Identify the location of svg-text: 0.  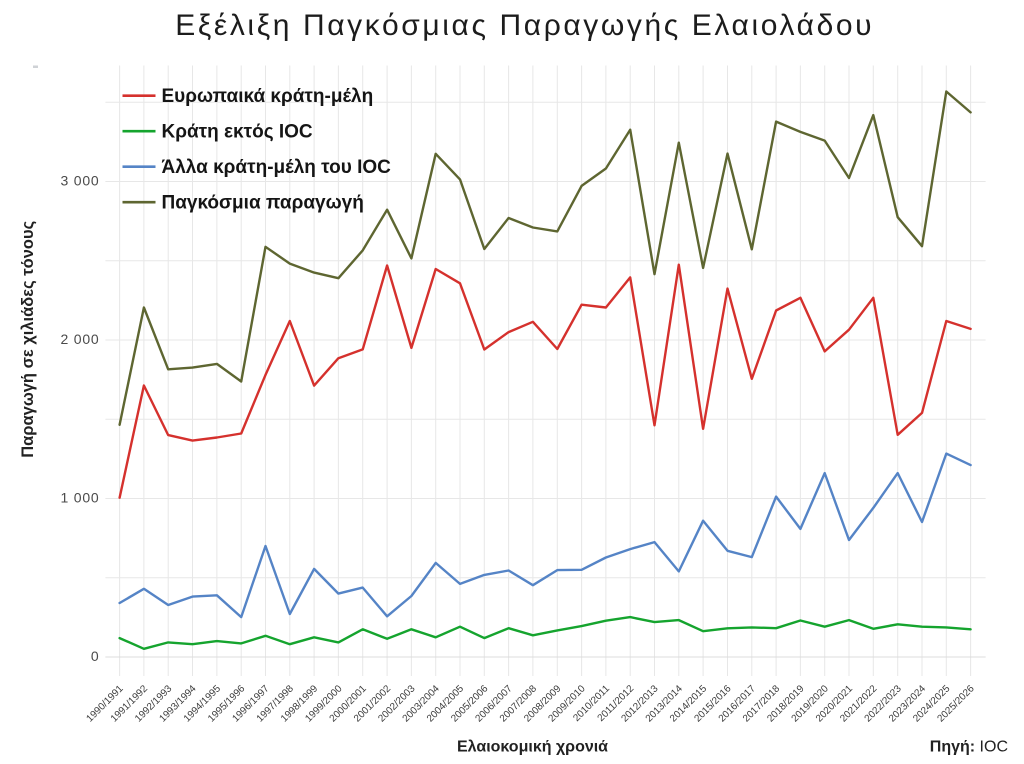
(95, 656).